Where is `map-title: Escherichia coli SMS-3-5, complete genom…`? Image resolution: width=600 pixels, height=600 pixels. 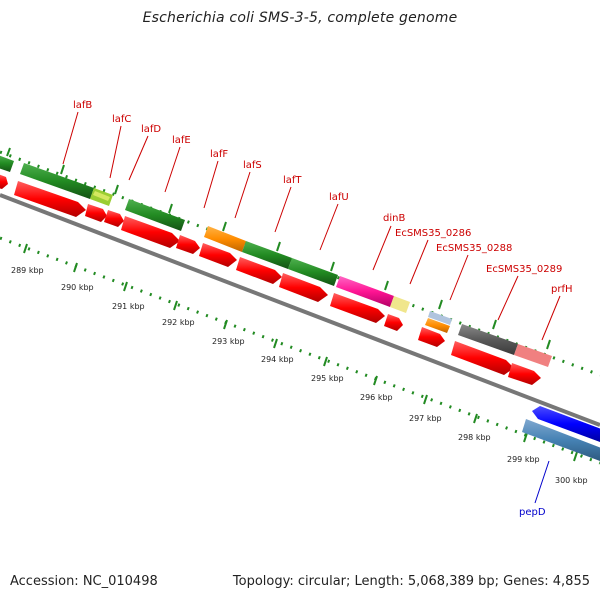
map-title: Escherichia coli SMS-3-5, complete genom… is located at coordinates (300, 18).